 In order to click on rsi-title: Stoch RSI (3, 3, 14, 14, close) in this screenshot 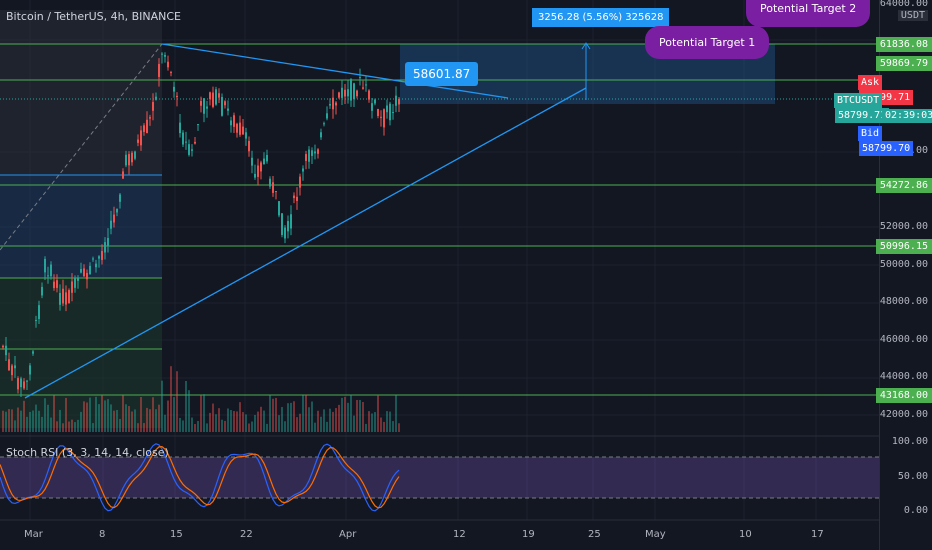, I will do `click(87, 452)`.